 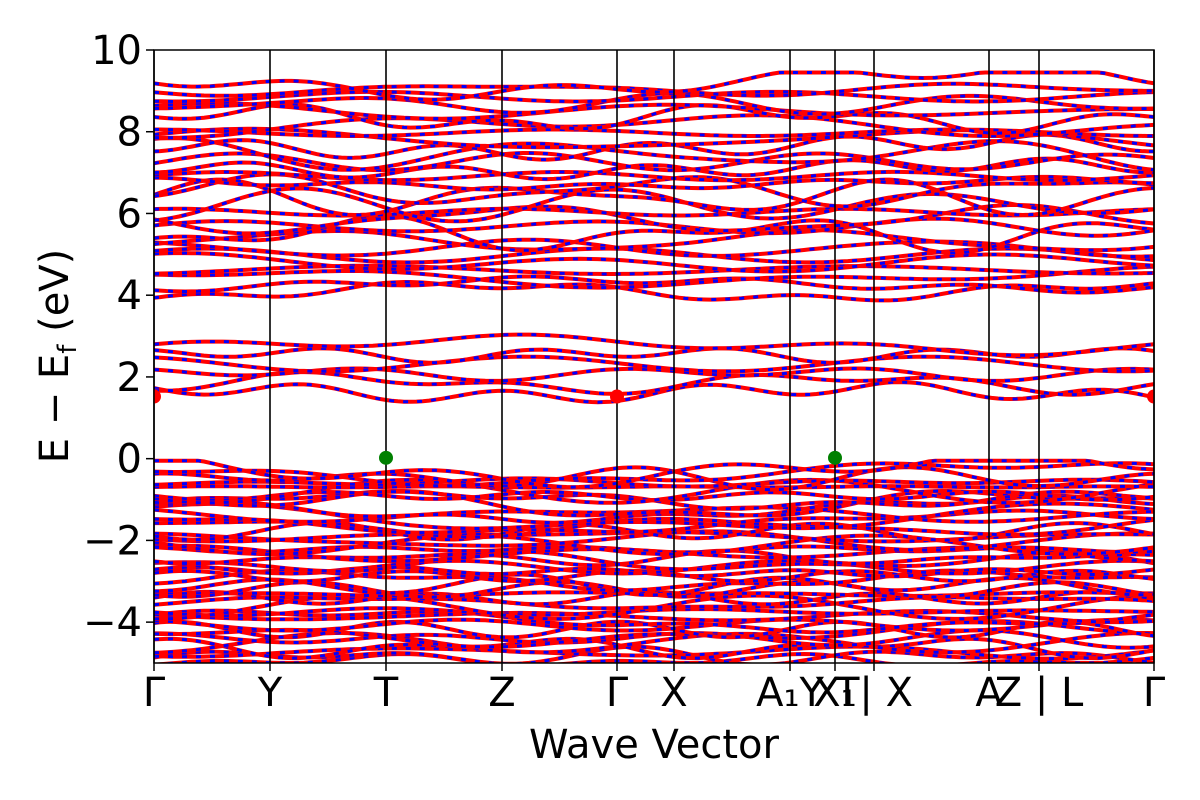 What do you see at coordinates (118, 337) in the screenshot?
I see `y-axis: −4 −2 0 2 4 6 8 10` at bounding box center [118, 337].